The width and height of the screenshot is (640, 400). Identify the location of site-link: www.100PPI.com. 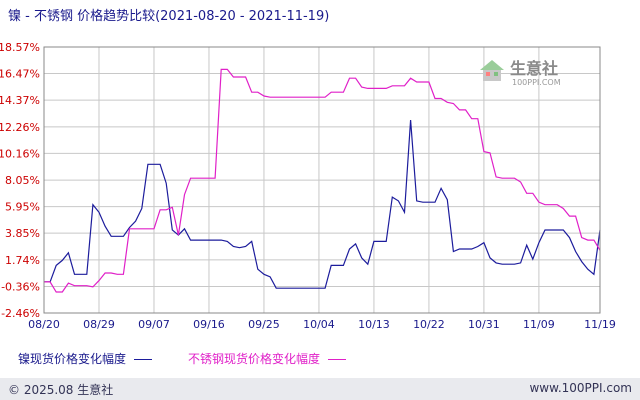
(580, 388).